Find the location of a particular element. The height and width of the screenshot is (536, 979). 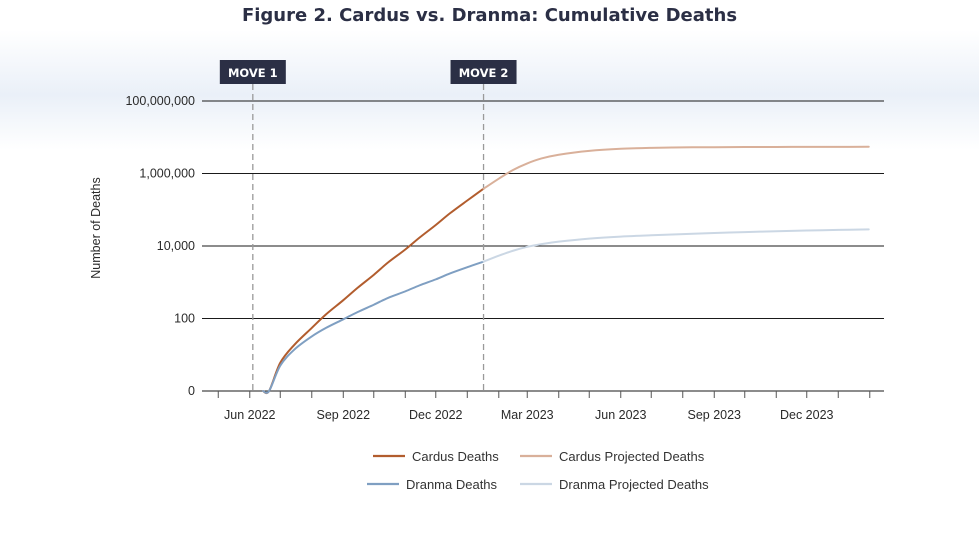

dranma-deaths-line is located at coordinates (373, 327).